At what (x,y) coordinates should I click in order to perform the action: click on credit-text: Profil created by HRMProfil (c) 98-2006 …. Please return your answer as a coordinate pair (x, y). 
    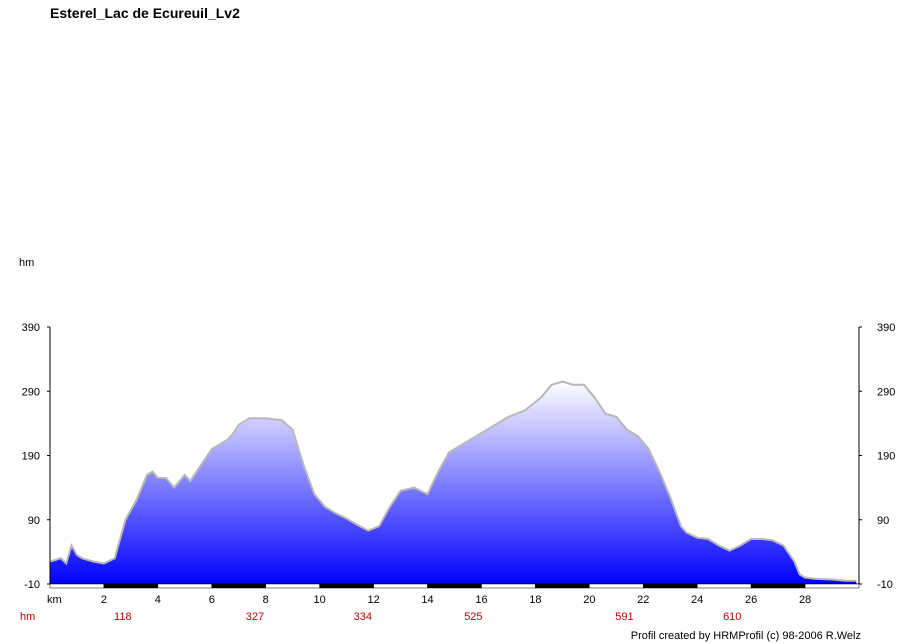
    Looking at the image, I should click on (745, 636).